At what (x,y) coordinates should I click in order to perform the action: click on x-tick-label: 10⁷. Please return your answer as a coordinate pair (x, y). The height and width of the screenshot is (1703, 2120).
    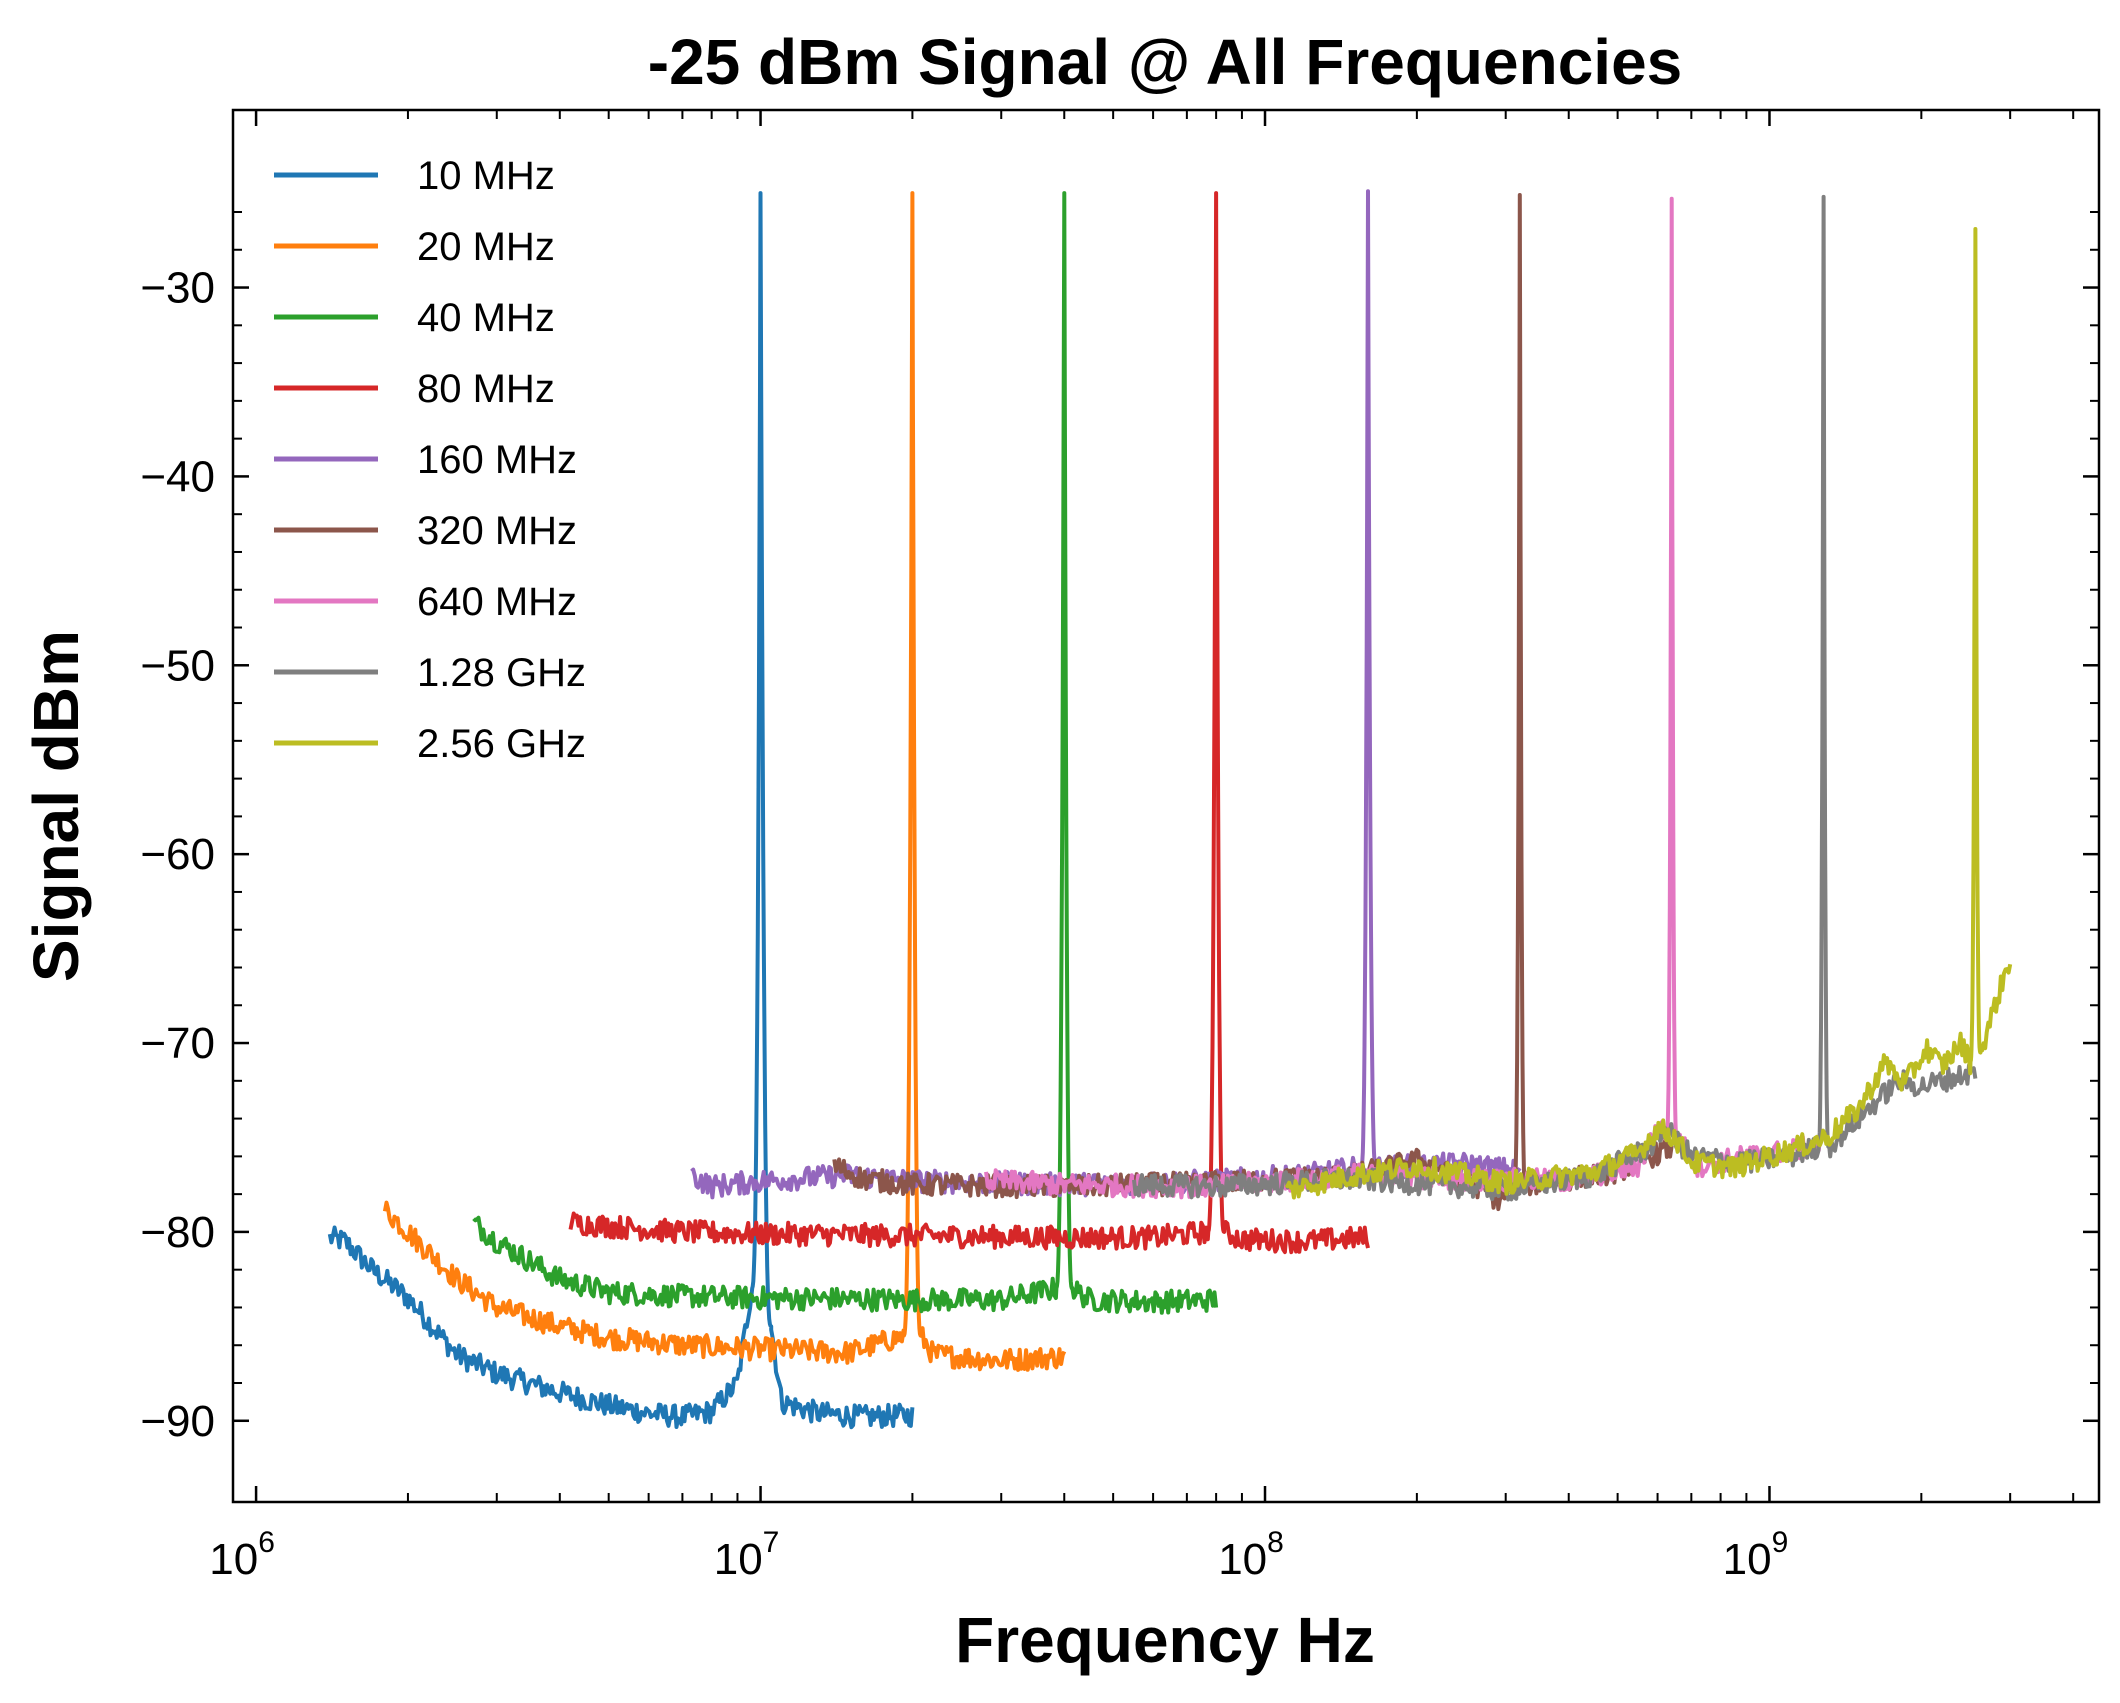
    Looking at the image, I should click on (747, 1555).